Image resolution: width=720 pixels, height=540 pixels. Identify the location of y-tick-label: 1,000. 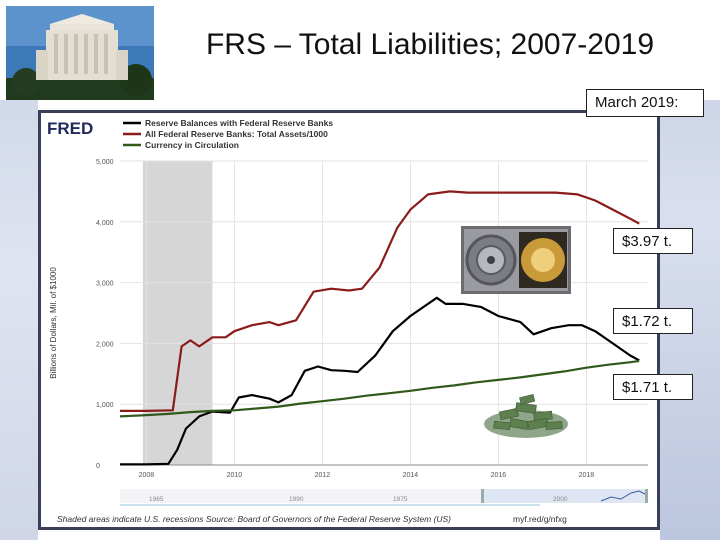
(105, 405).